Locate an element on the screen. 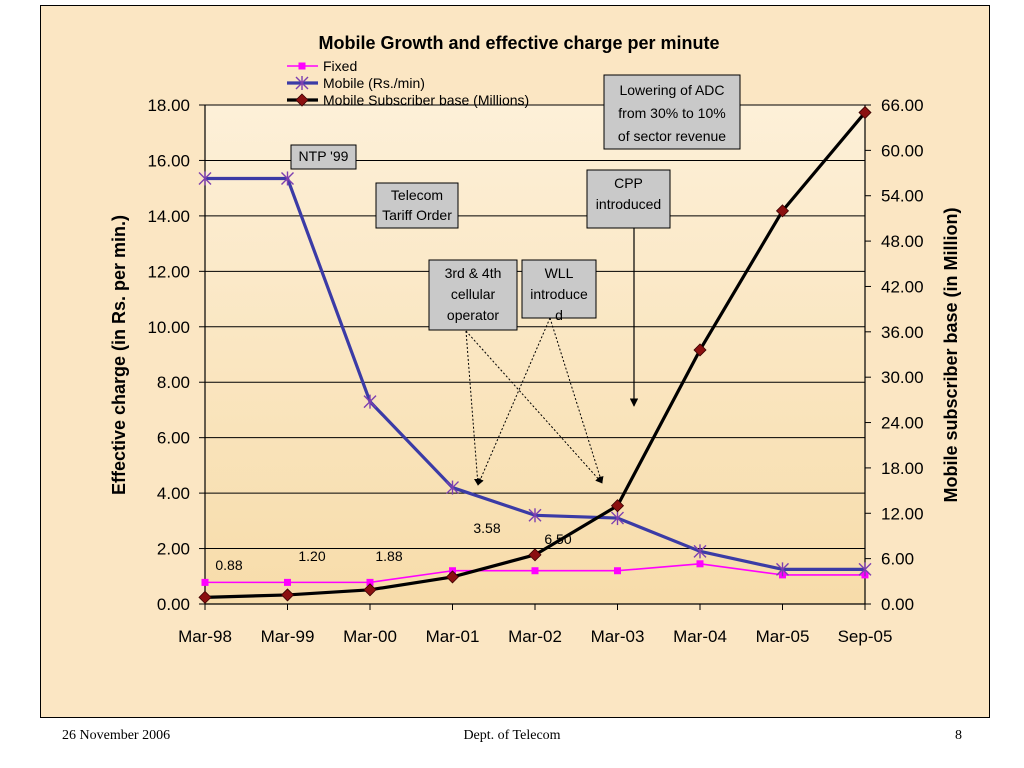 The width and height of the screenshot is (1024, 768). left-tick-label: 0.00 is located at coordinates (173, 604).